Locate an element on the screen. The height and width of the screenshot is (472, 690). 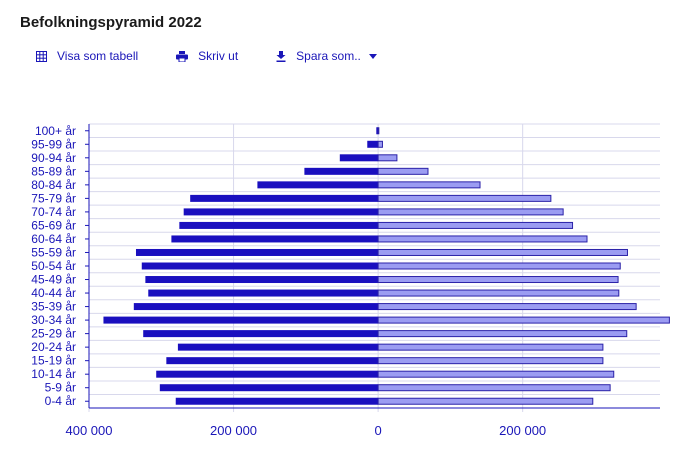
y-tick-label: 65-69 år is located at coordinates (53, 225).